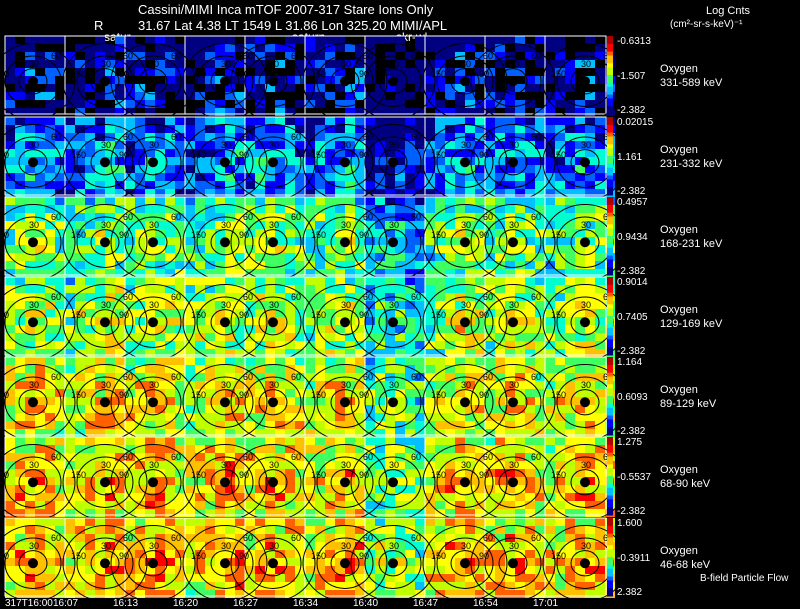  I want to click on contour-label: 150, so click(78, 395).